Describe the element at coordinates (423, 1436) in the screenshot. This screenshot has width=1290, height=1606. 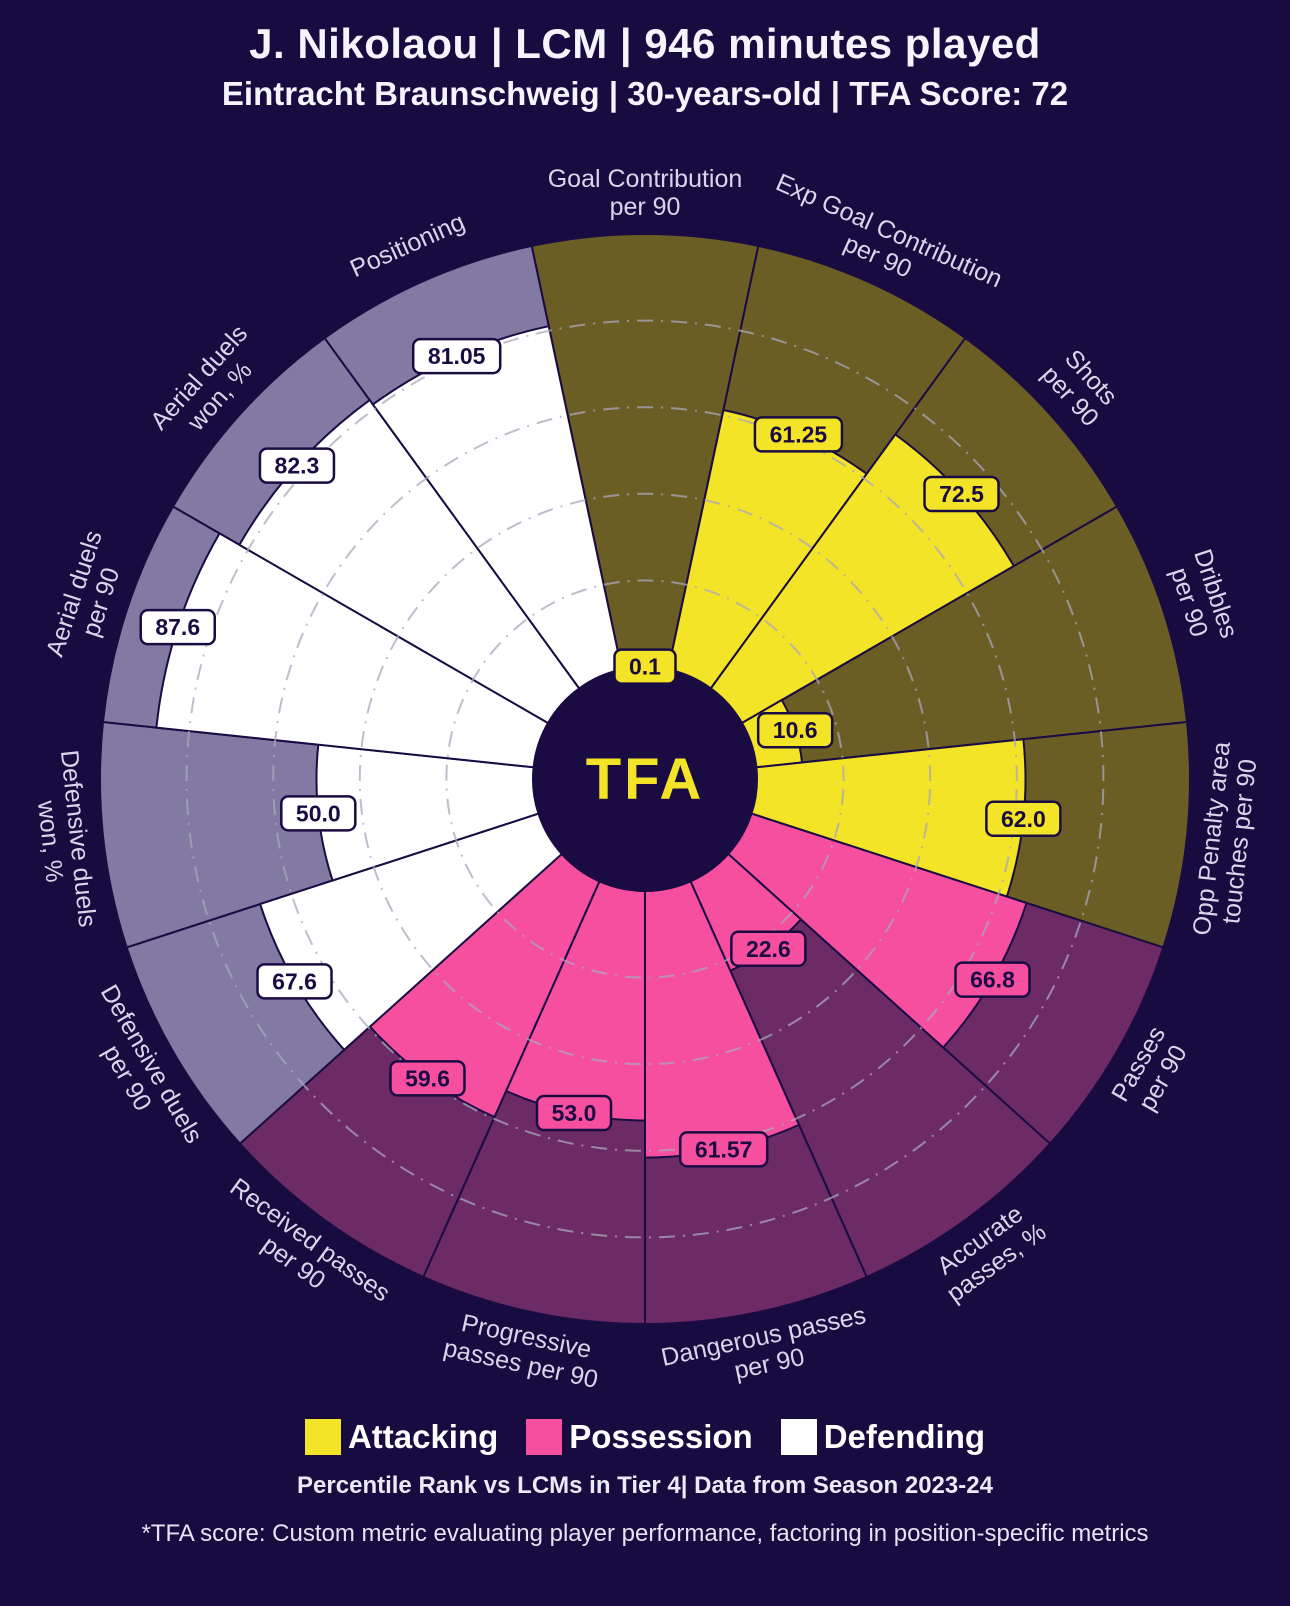
I see `legend-label-attacking: Attacking` at that location.